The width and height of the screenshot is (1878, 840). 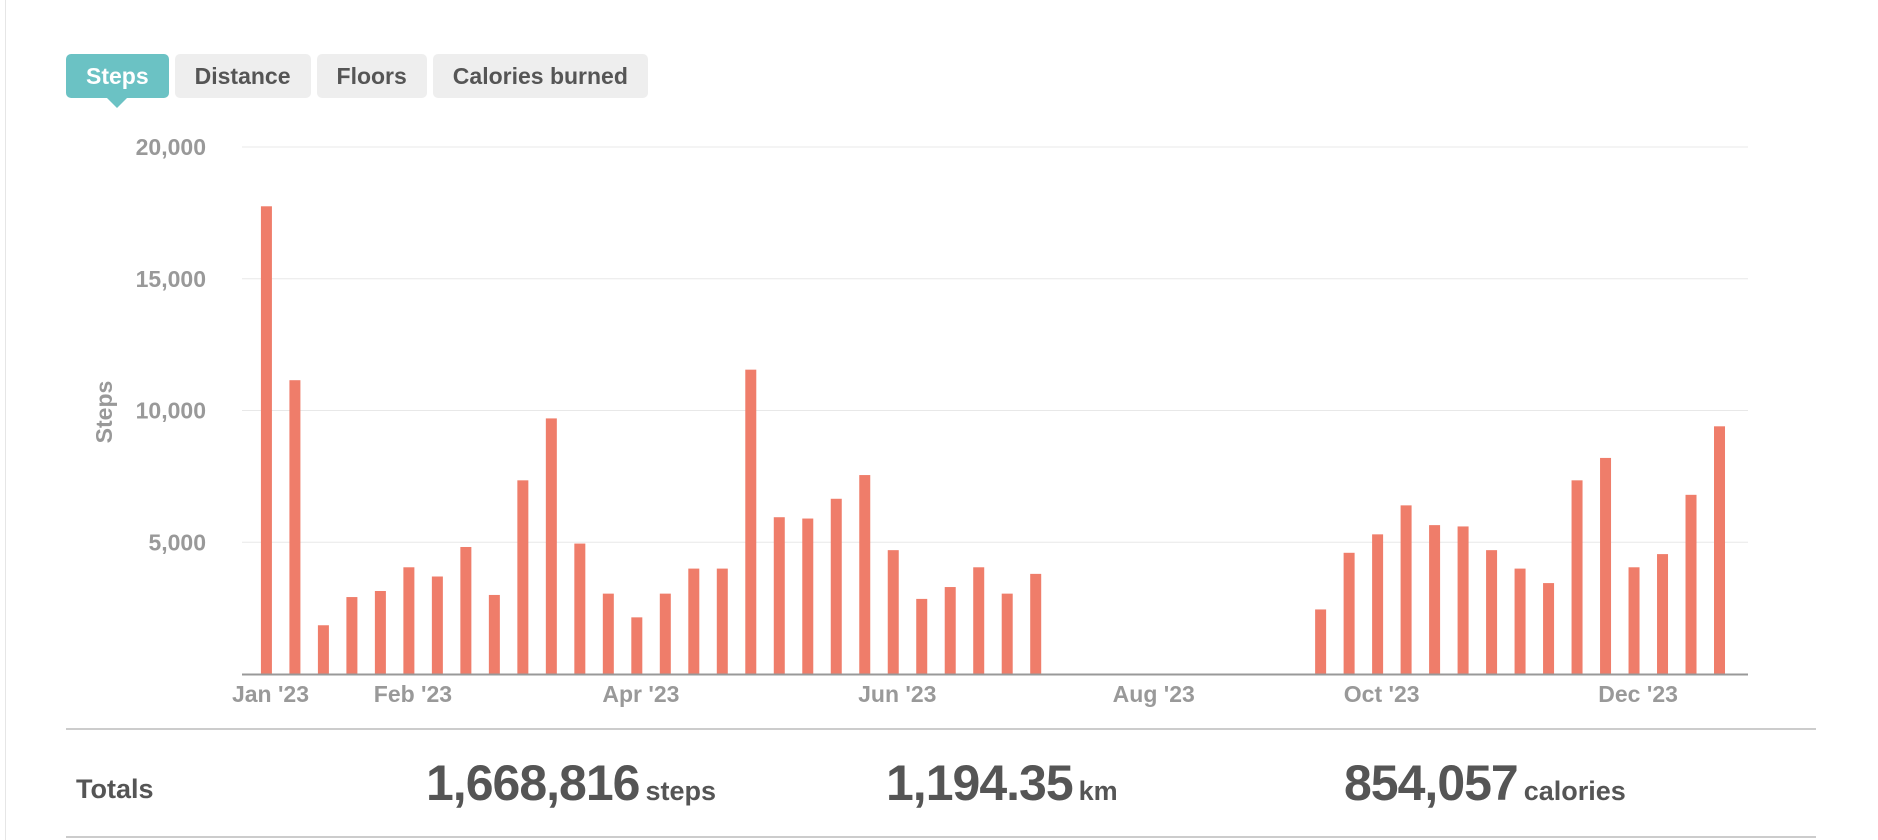 I want to click on total-steps-unit: steps, so click(x=680, y=791).